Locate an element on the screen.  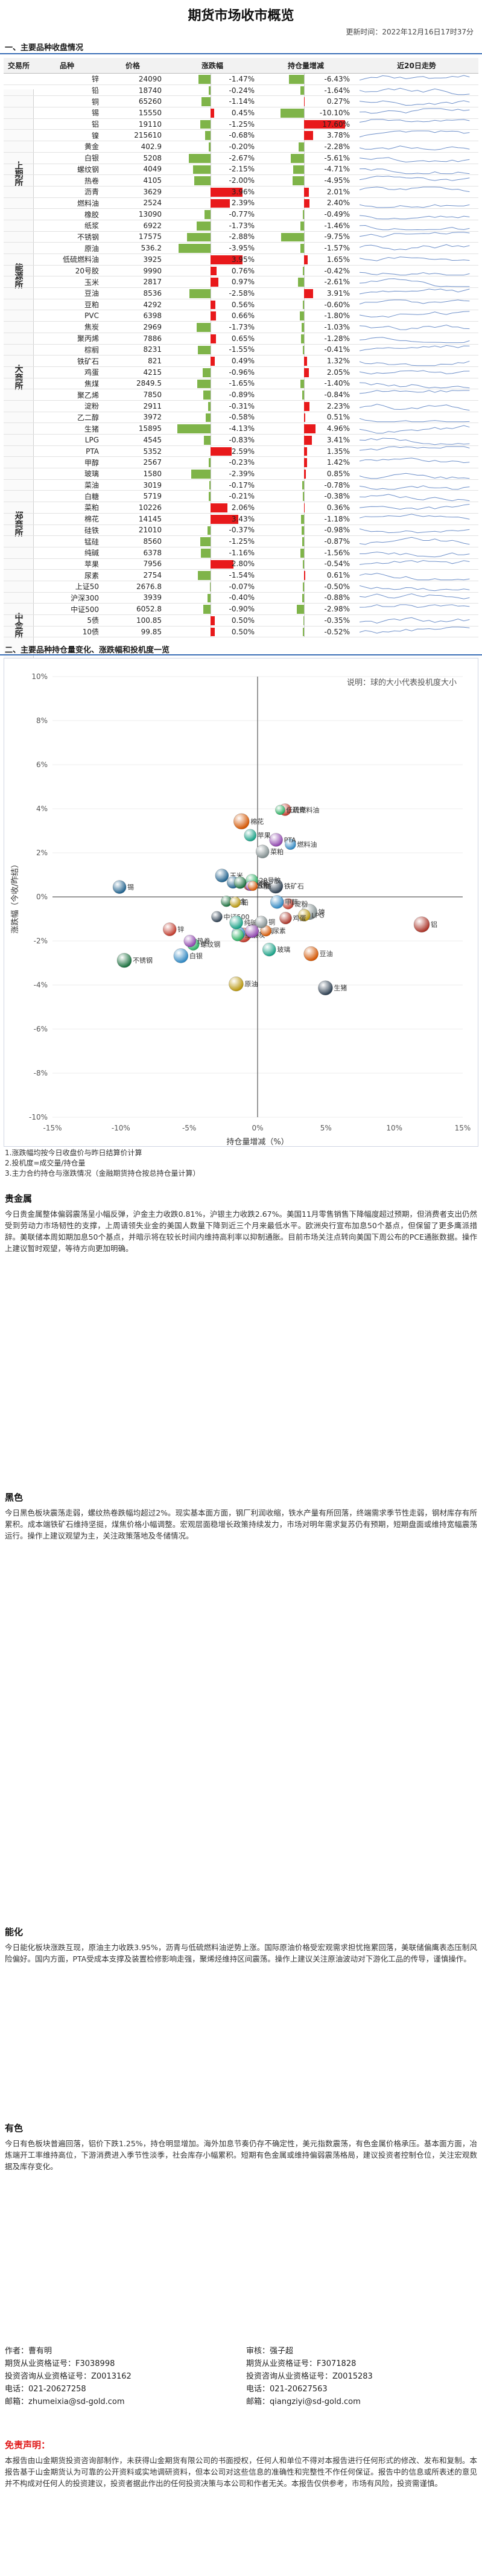
oi-change-bar-area: -1.46% is located at coordinates (306, 225).